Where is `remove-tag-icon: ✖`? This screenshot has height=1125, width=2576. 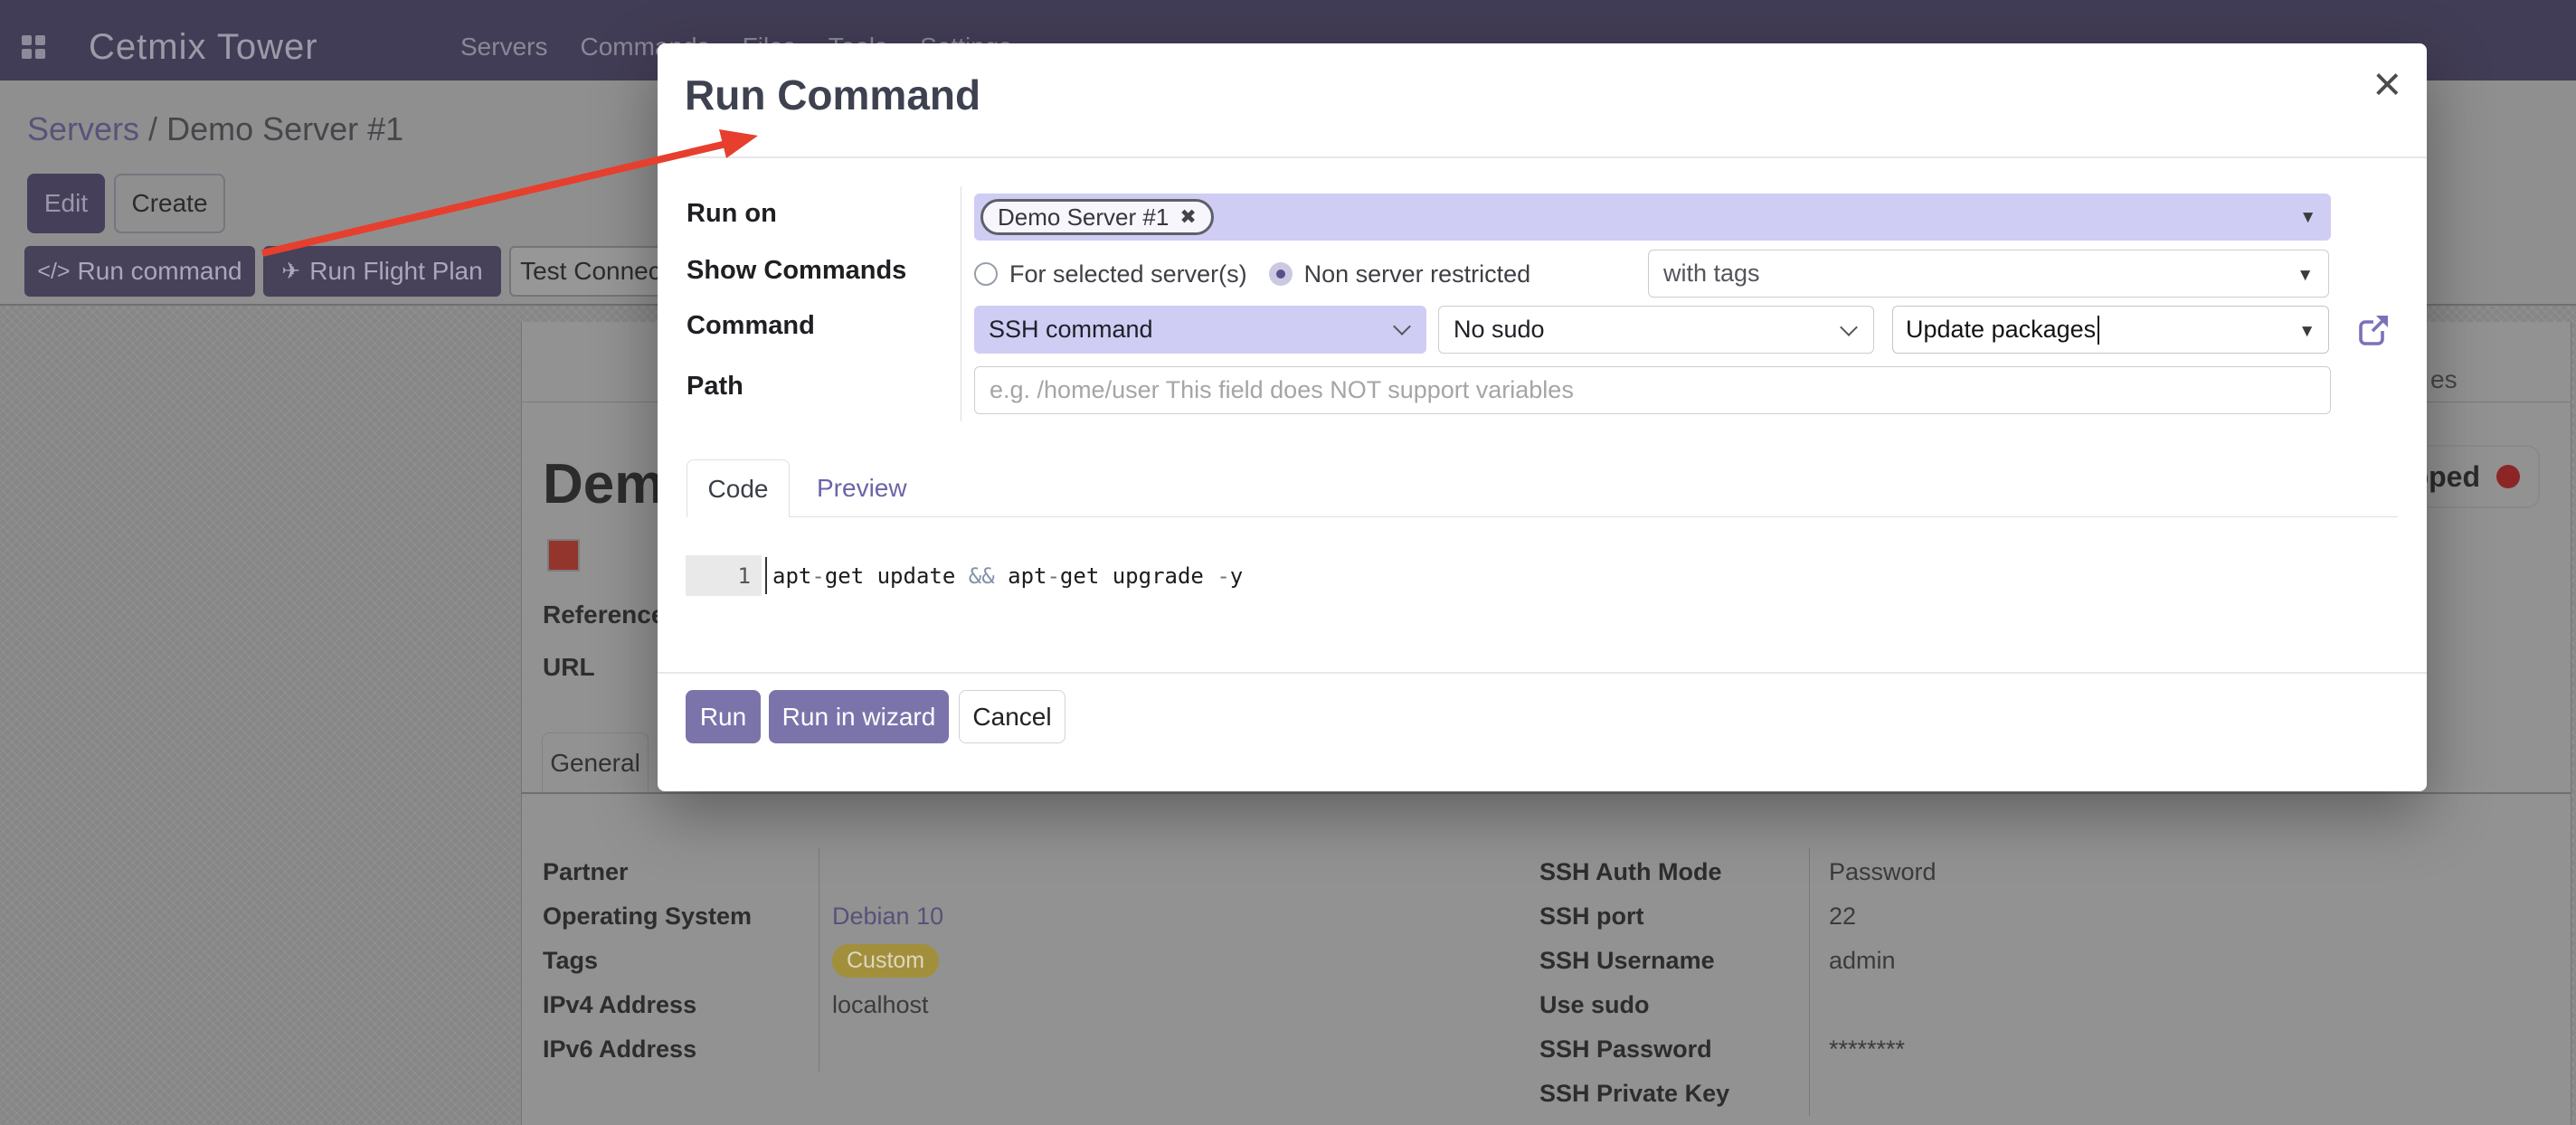 remove-tag-icon: ✖ is located at coordinates (1188, 216).